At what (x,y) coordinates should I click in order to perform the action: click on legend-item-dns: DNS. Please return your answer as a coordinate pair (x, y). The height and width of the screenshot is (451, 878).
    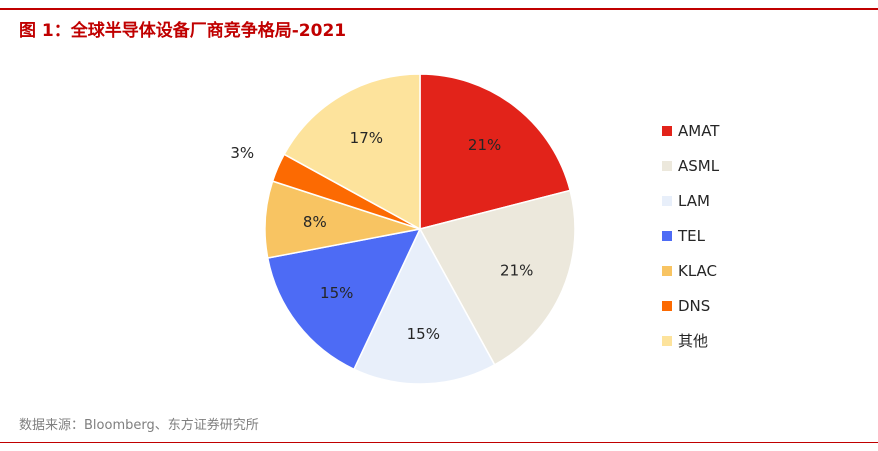
    Looking at the image, I should click on (690, 305).